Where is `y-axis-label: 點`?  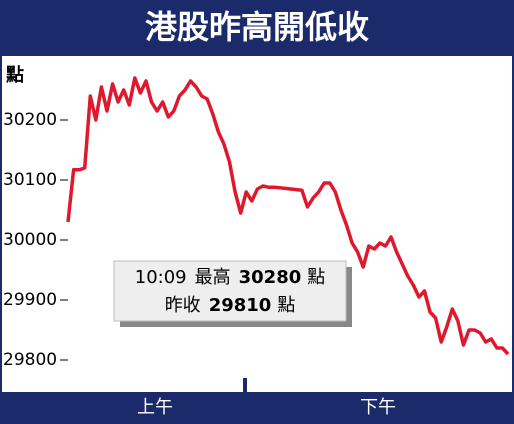 y-axis-label: 點 is located at coordinates (14, 75).